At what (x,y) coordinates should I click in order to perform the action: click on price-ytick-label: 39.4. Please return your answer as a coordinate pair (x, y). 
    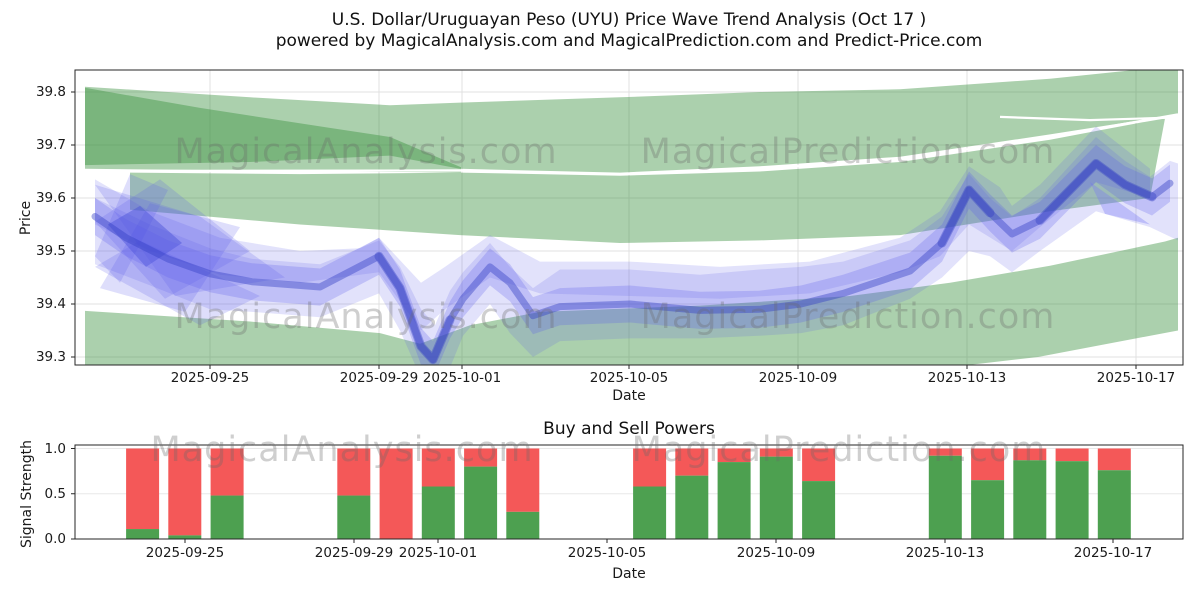
    Looking at the image, I should click on (50, 304).